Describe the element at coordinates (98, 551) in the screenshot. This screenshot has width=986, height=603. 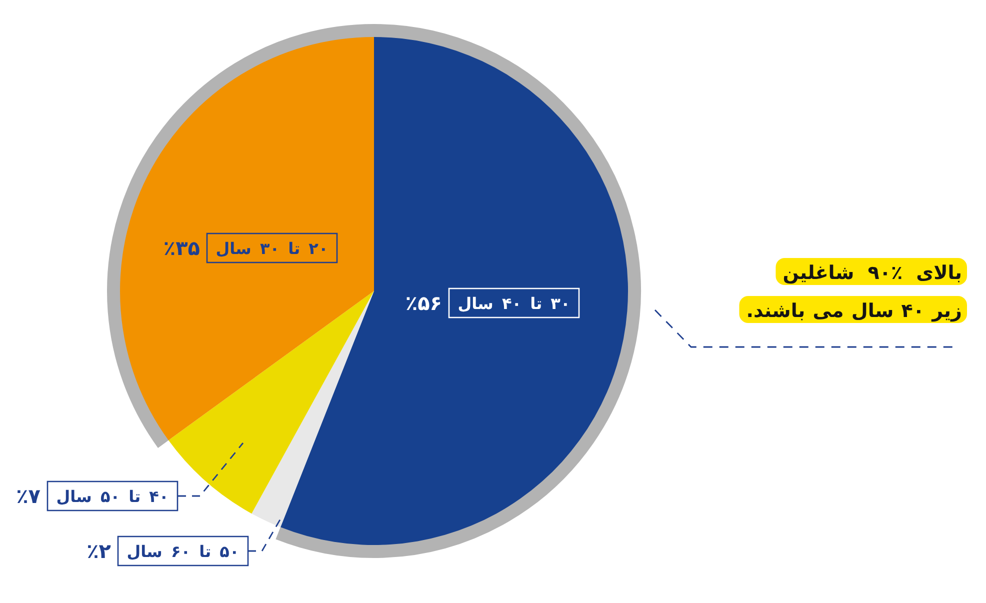
I see `data-label: ٪۲` at that location.